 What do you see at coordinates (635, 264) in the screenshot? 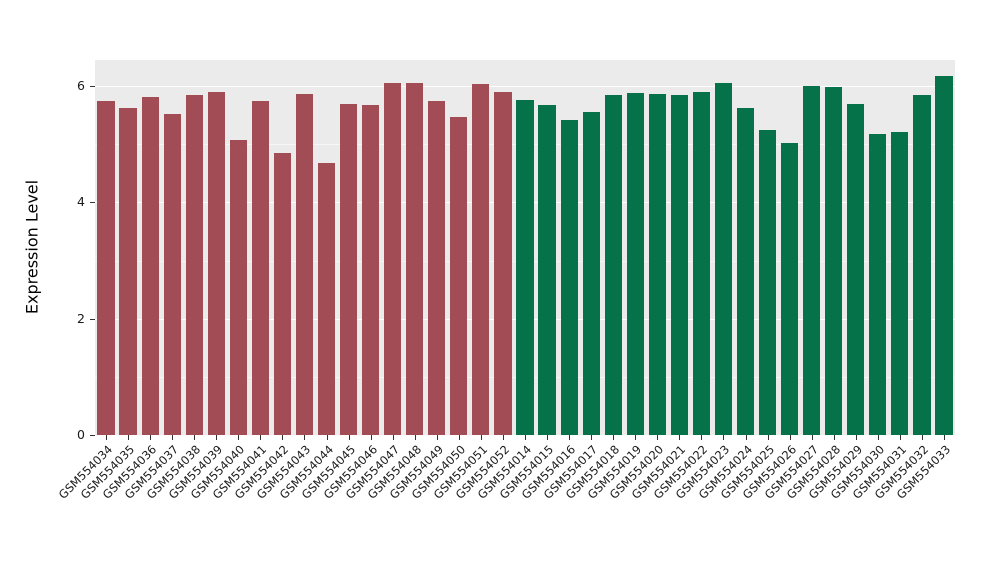
I see `bar-GSM554019` at bounding box center [635, 264].